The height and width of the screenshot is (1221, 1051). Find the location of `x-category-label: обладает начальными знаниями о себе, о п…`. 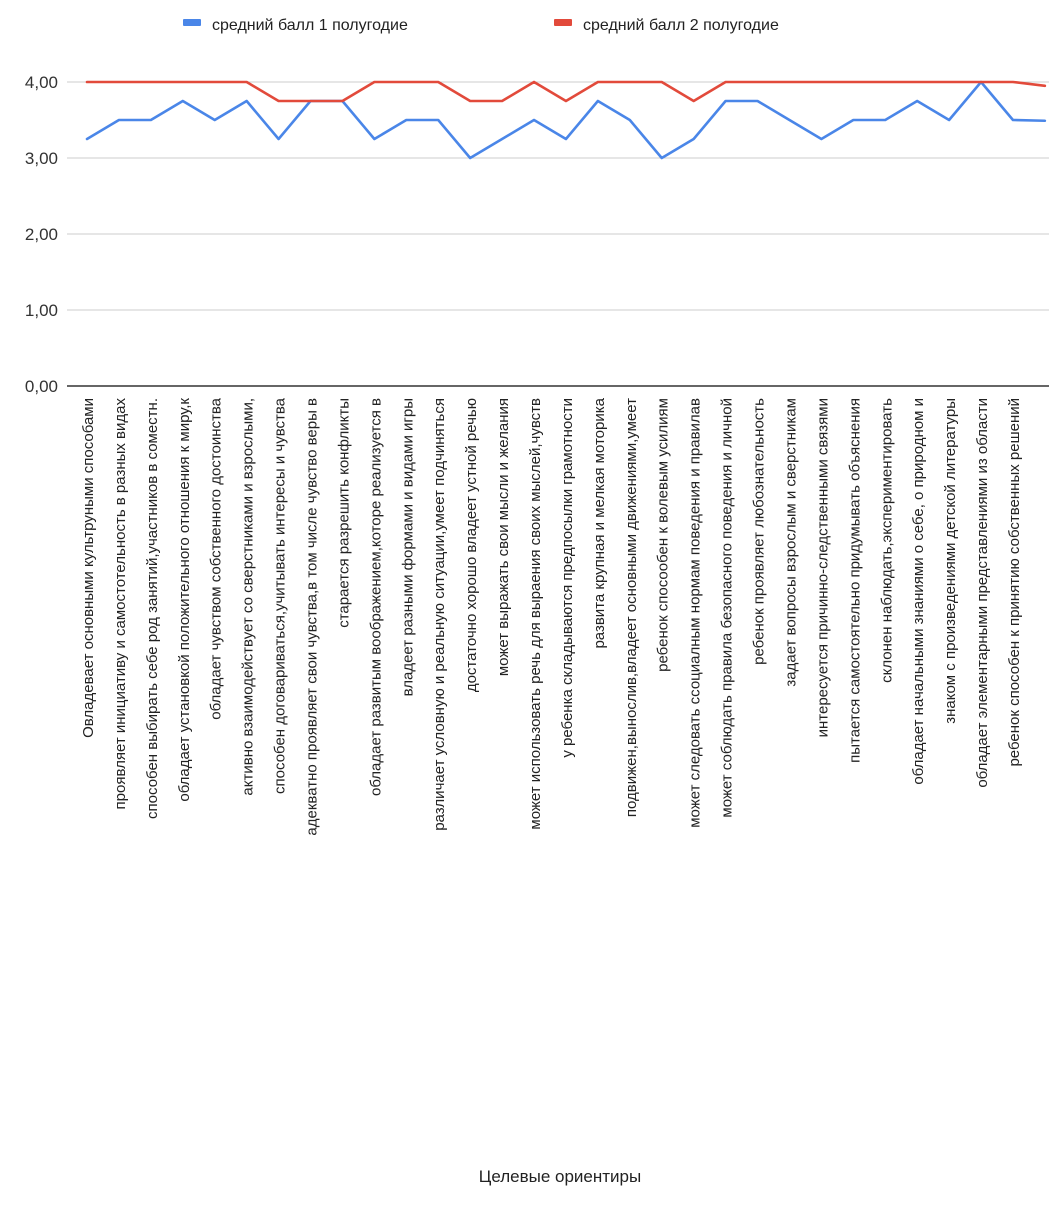

x-category-label: обладает начальными знаниями о себе, о п… is located at coordinates (918, 591).